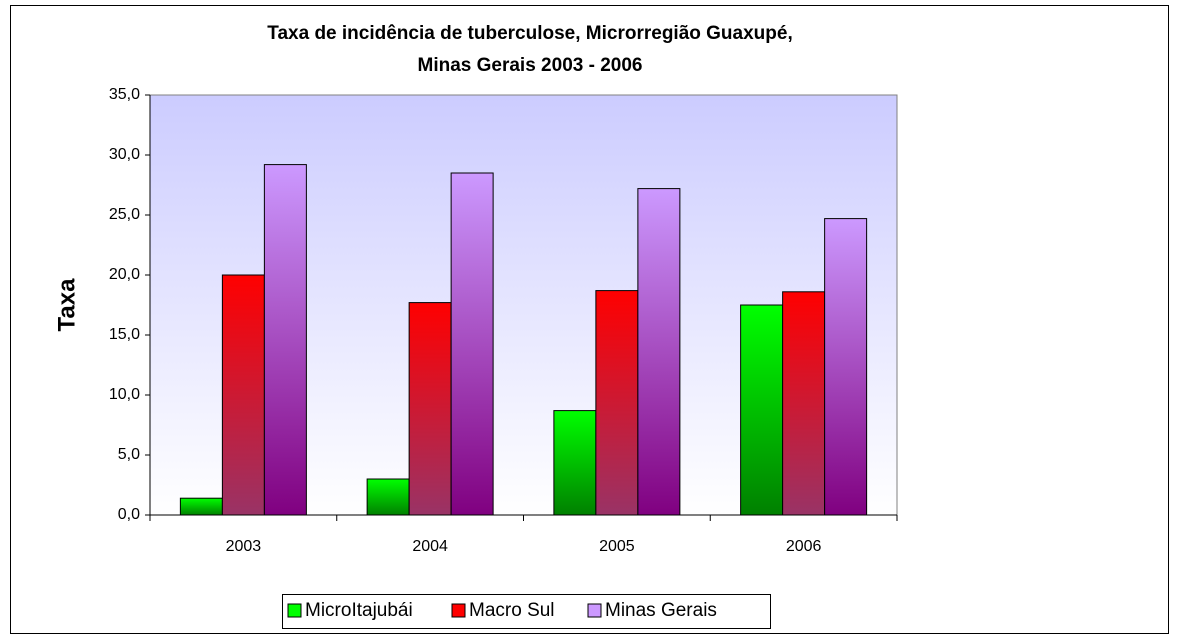 Image resolution: width=1180 pixels, height=640 pixels. I want to click on x-tick-label: 2003, so click(244, 546).